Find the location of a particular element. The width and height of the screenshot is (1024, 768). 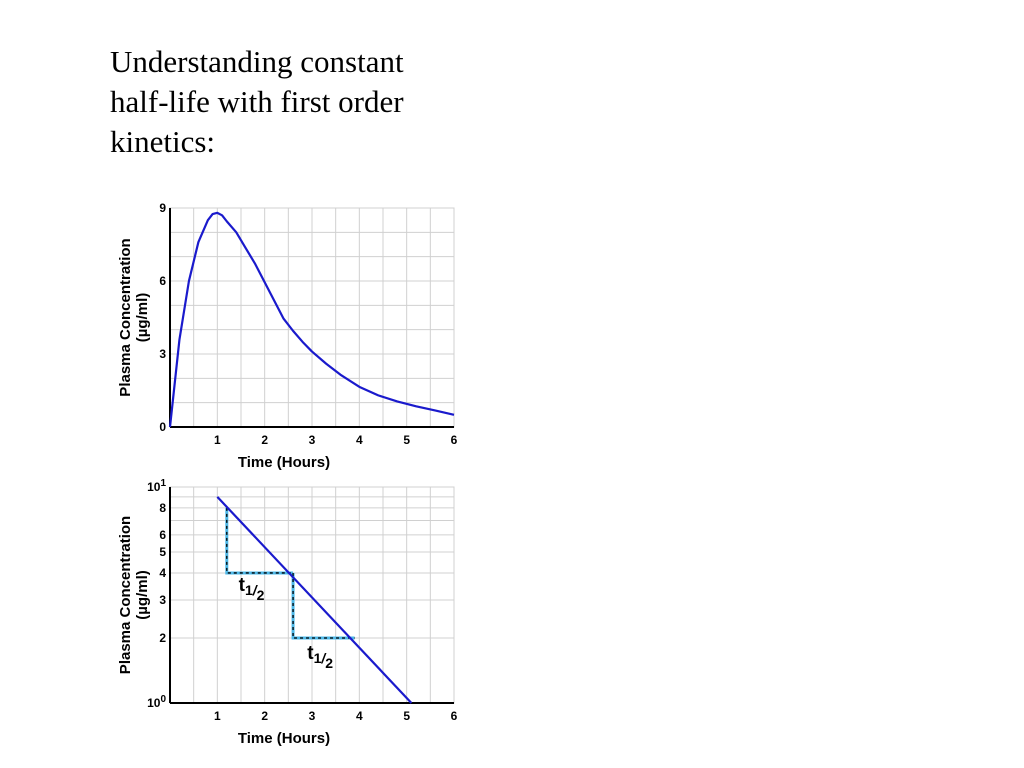

y-axis-label-line-2: (µg/ml) is located at coordinates (142, 317).